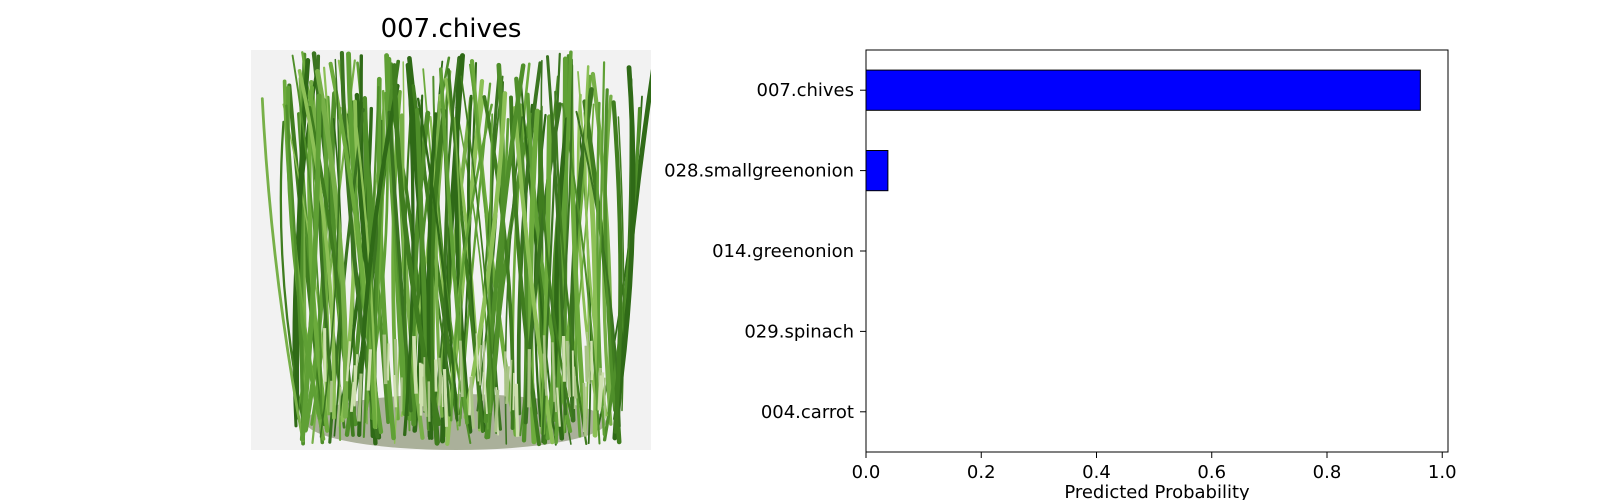  Describe the element at coordinates (1096, 472) in the screenshot. I see `x-tick-label: 0.4` at that location.